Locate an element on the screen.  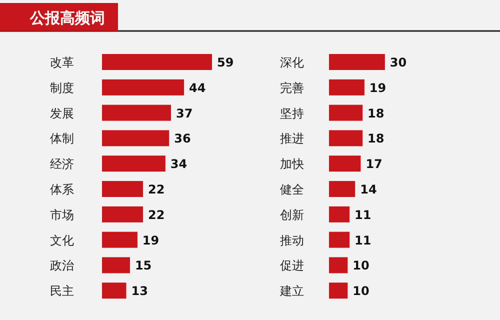
y-tick-label: 体制 is located at coordinates (62, 139).